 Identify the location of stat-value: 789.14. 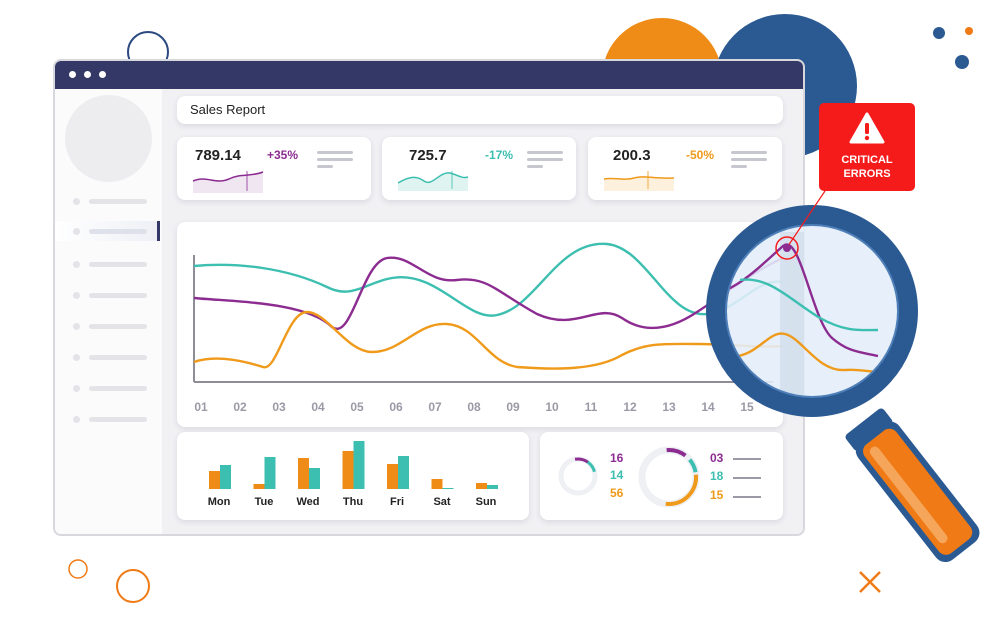
(218, 155).